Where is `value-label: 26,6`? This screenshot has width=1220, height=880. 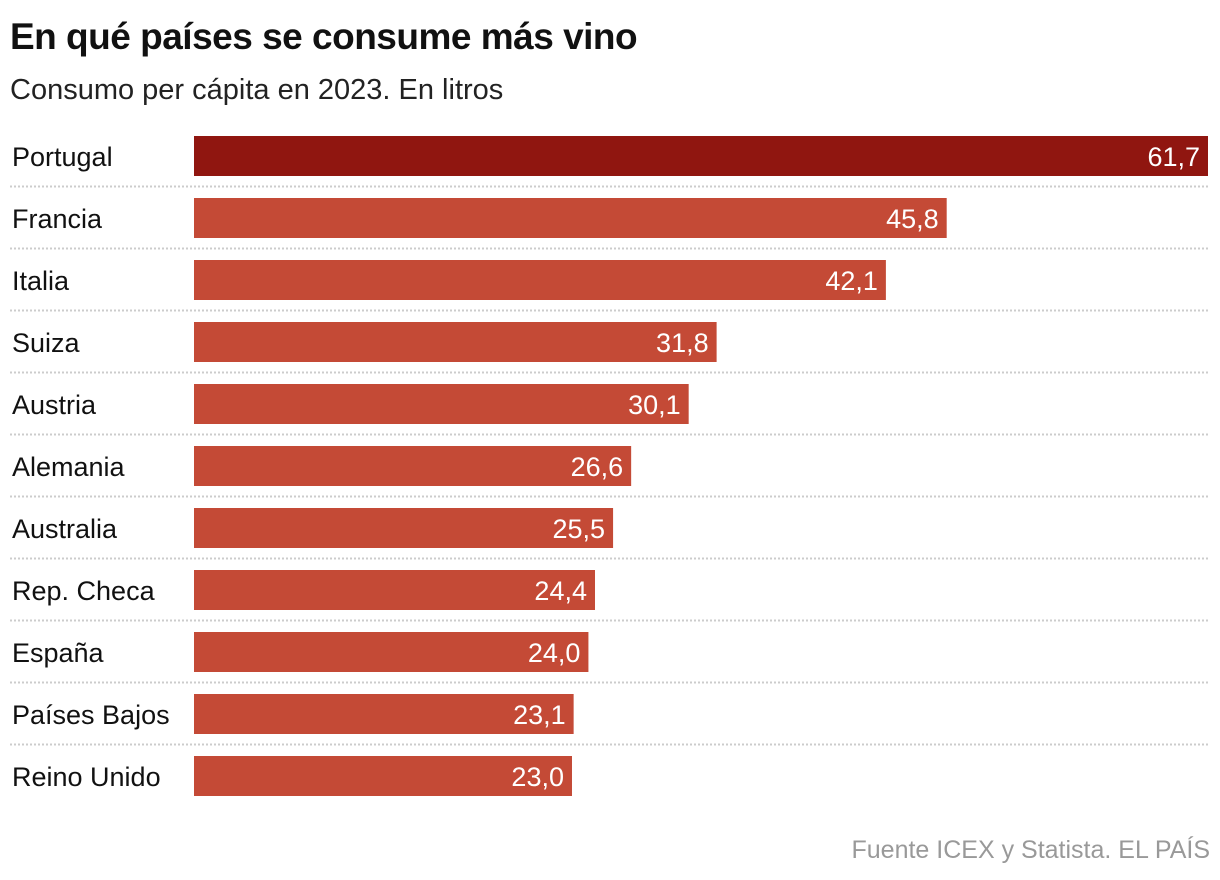 value-label: 26,6 is located at coordinates (597, 467).